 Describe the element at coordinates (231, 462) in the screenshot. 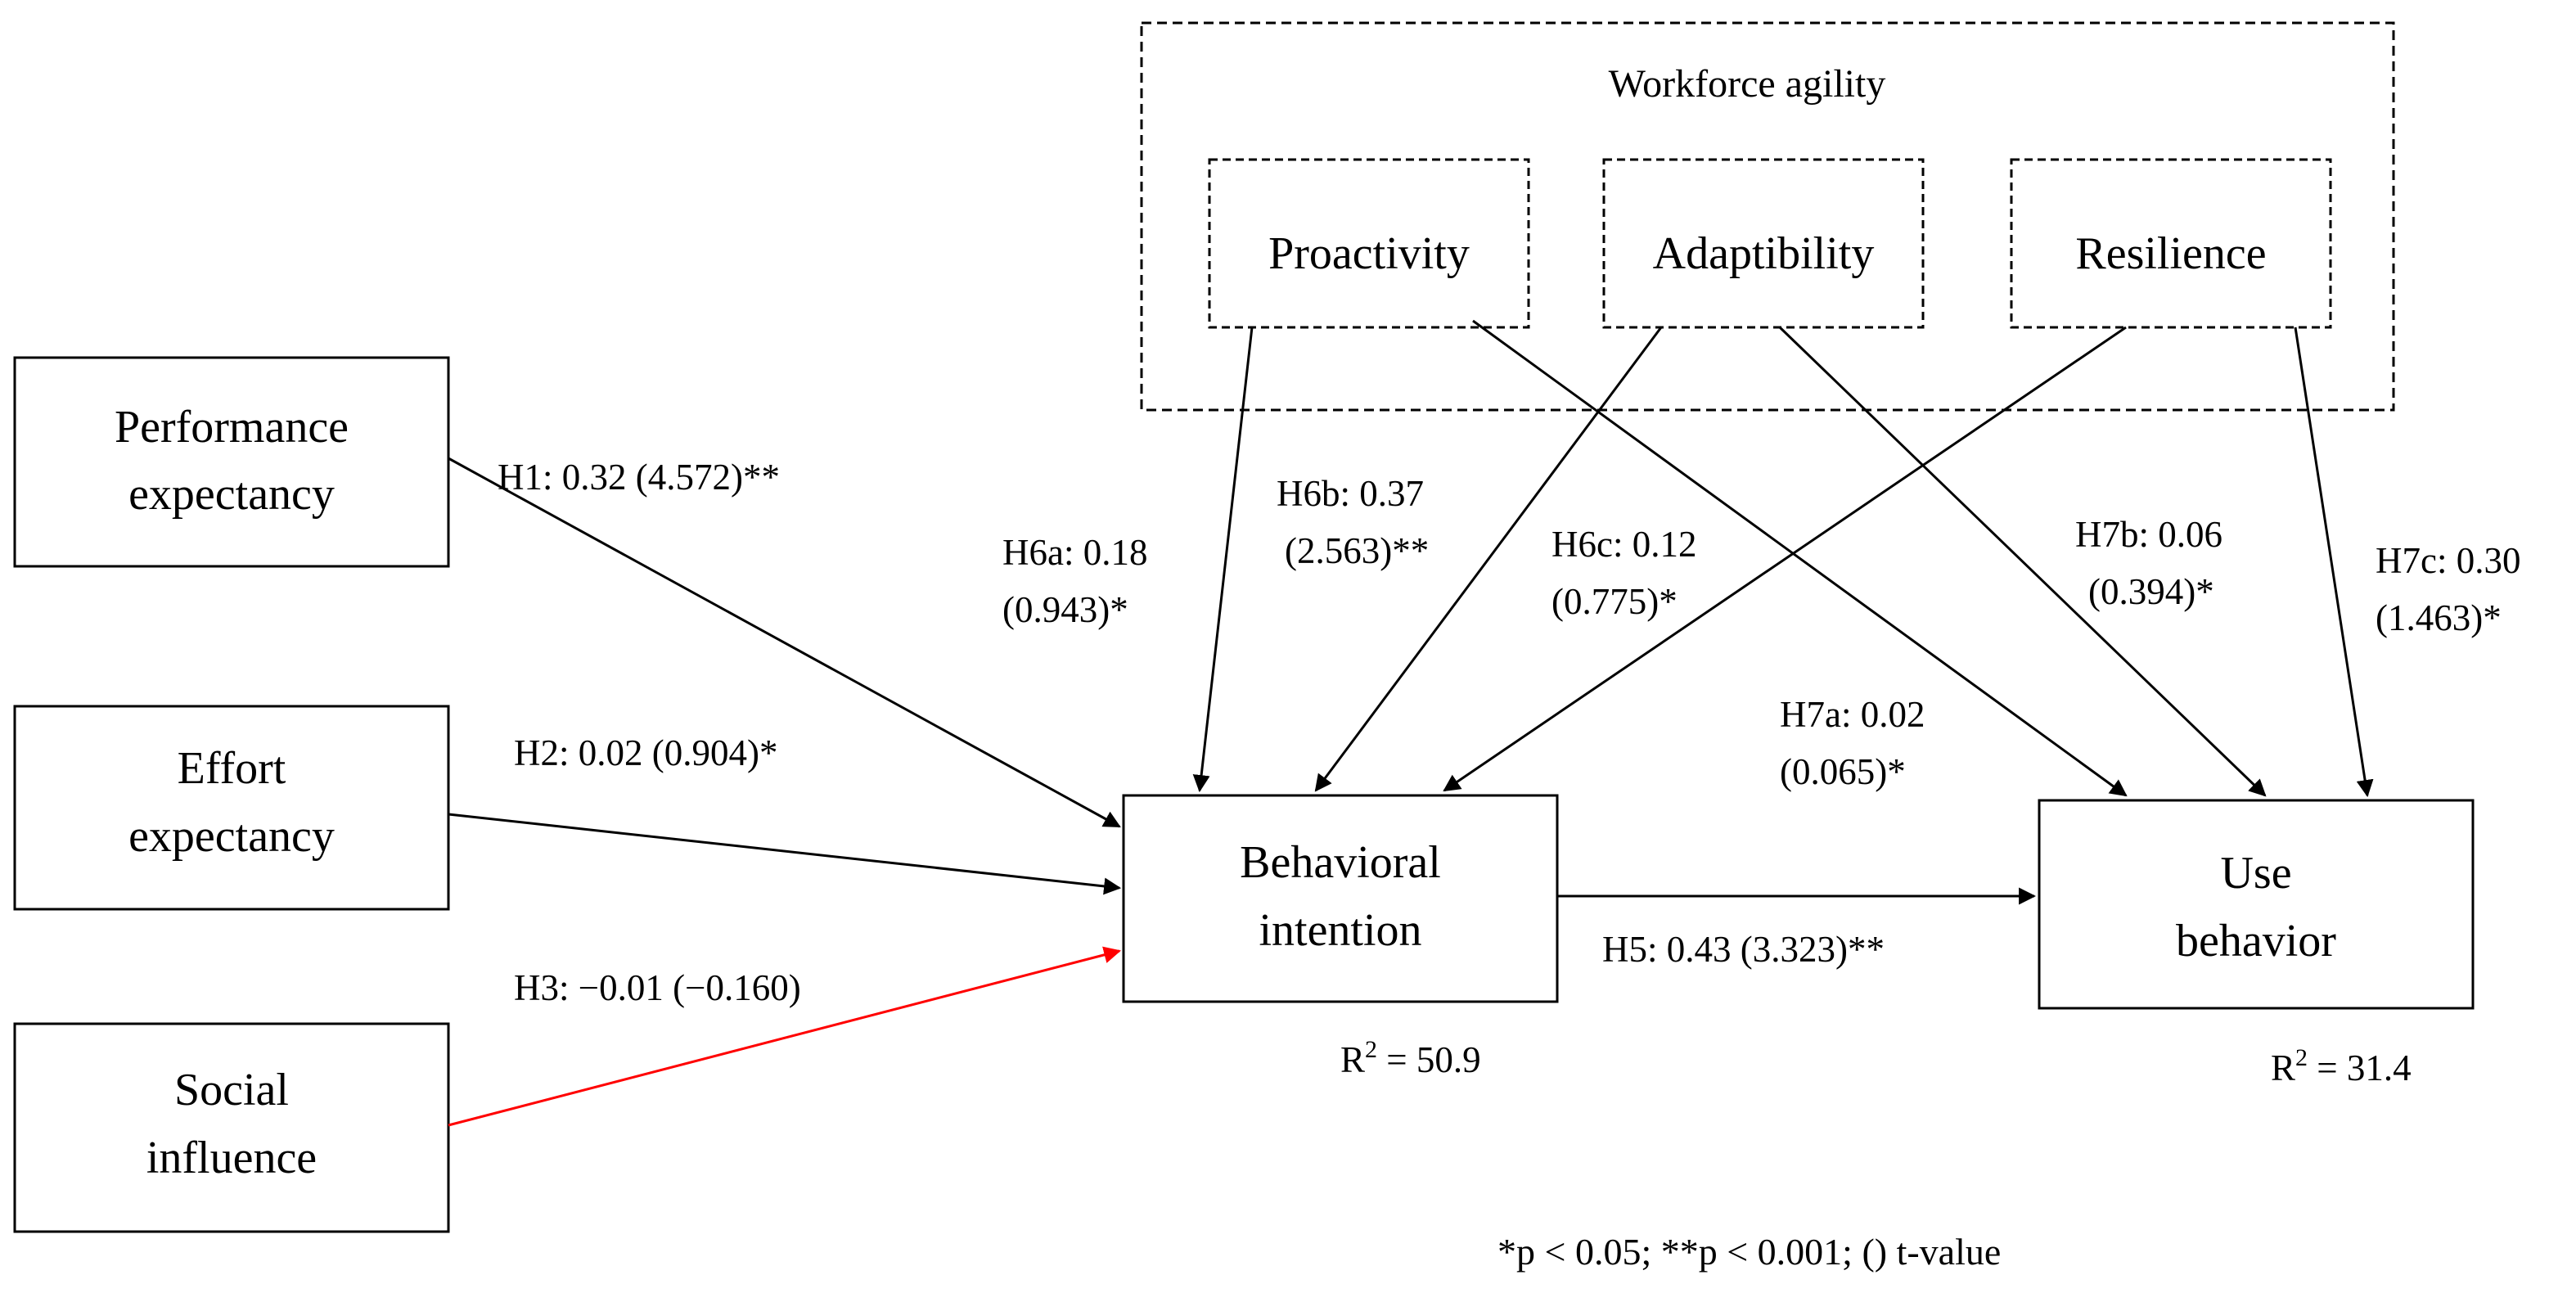

I see `performance-expectancy-box` at that location.